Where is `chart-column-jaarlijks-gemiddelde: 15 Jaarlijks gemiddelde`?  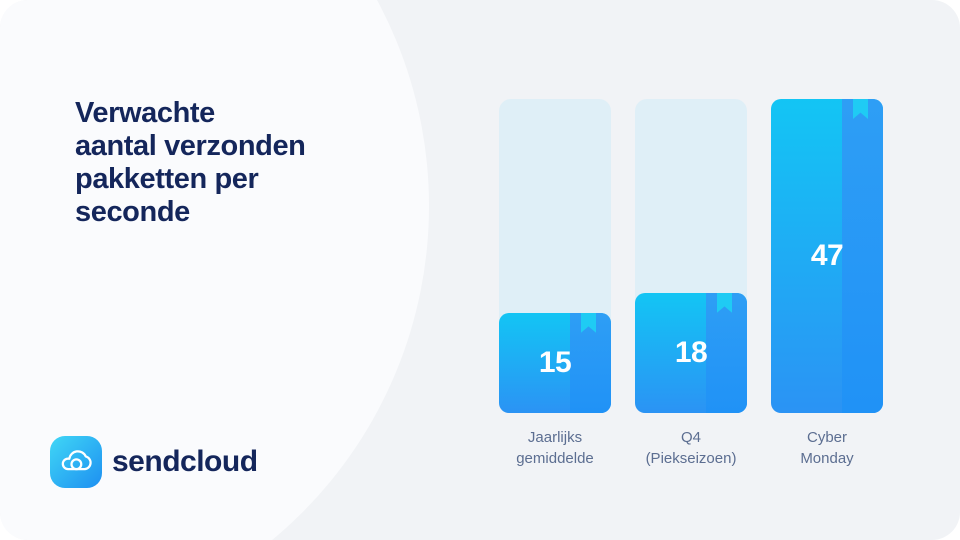 chart-column-jaarlijks-gemiddelde: 15 Jaarlijks gemiddelde is located at coordinates (555, 284).